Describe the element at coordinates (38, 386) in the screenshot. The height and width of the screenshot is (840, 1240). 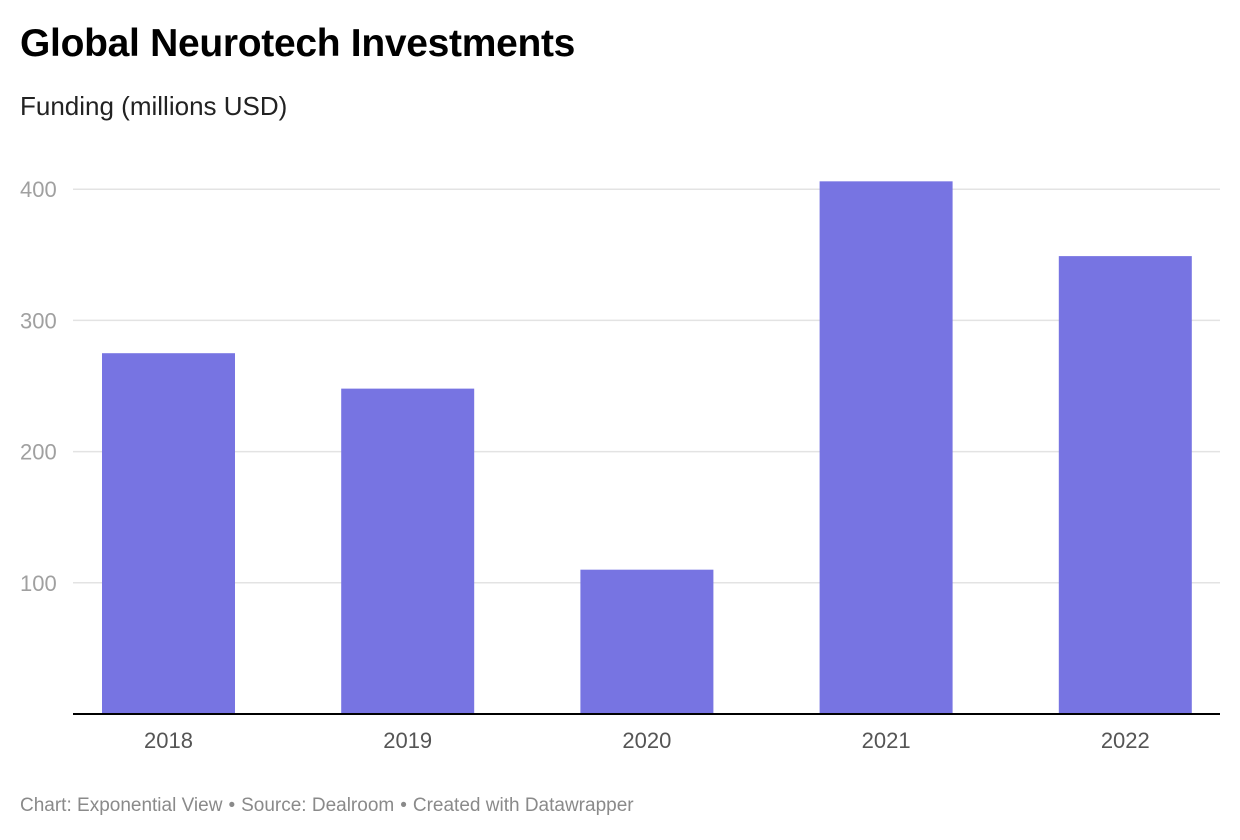
I see `y-tick-labels: 100 200 300 400` at that location.